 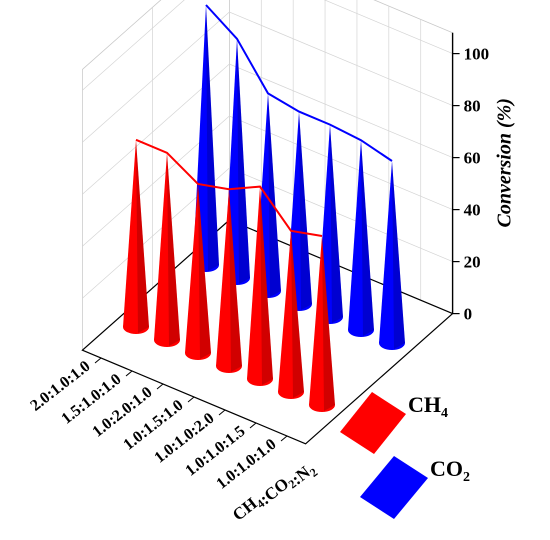 What do you see at coordinates (472, 210) in the screenshot?
I see `z-tick-label: 40` at bounding box center [472, 210].